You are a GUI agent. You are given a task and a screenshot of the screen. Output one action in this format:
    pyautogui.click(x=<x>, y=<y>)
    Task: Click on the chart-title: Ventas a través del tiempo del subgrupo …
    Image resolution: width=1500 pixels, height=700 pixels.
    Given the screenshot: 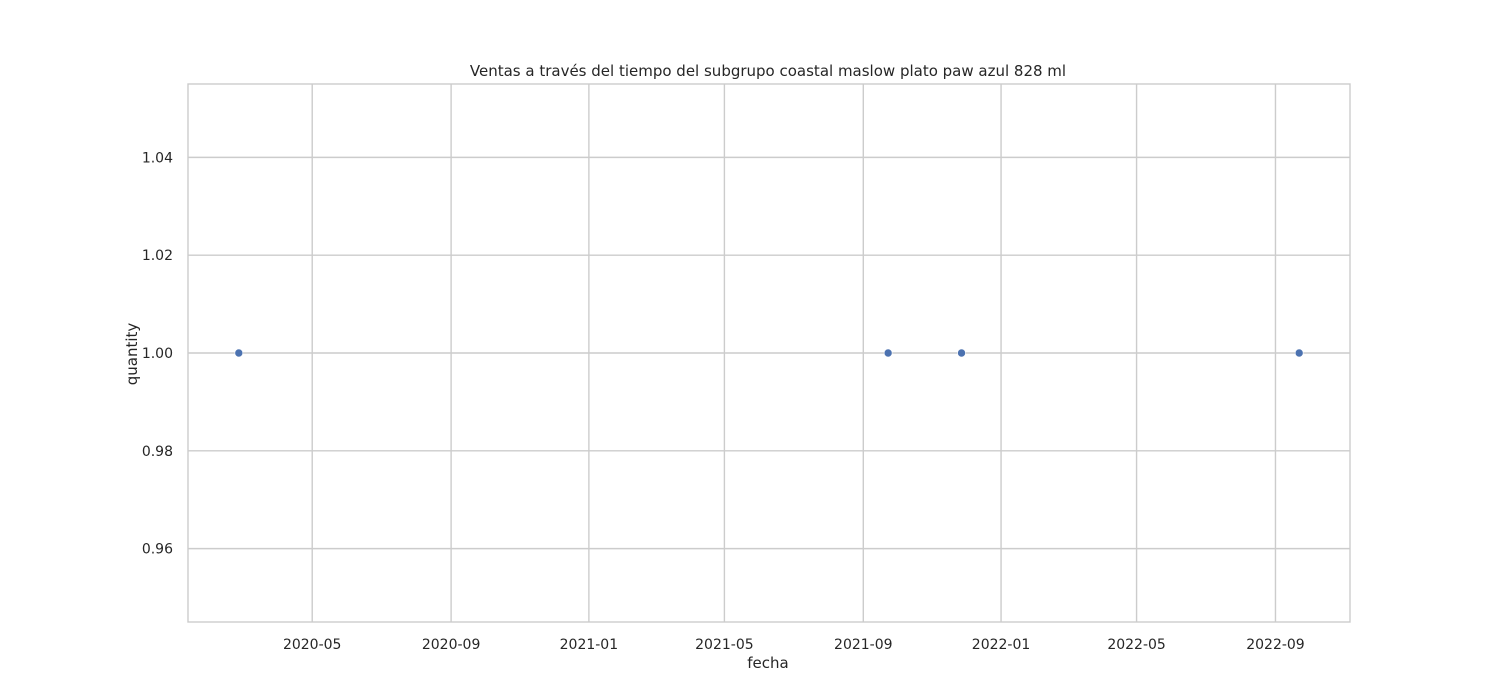 What is the action you would take?
    pyautogui.click(x=768, y=71)
    